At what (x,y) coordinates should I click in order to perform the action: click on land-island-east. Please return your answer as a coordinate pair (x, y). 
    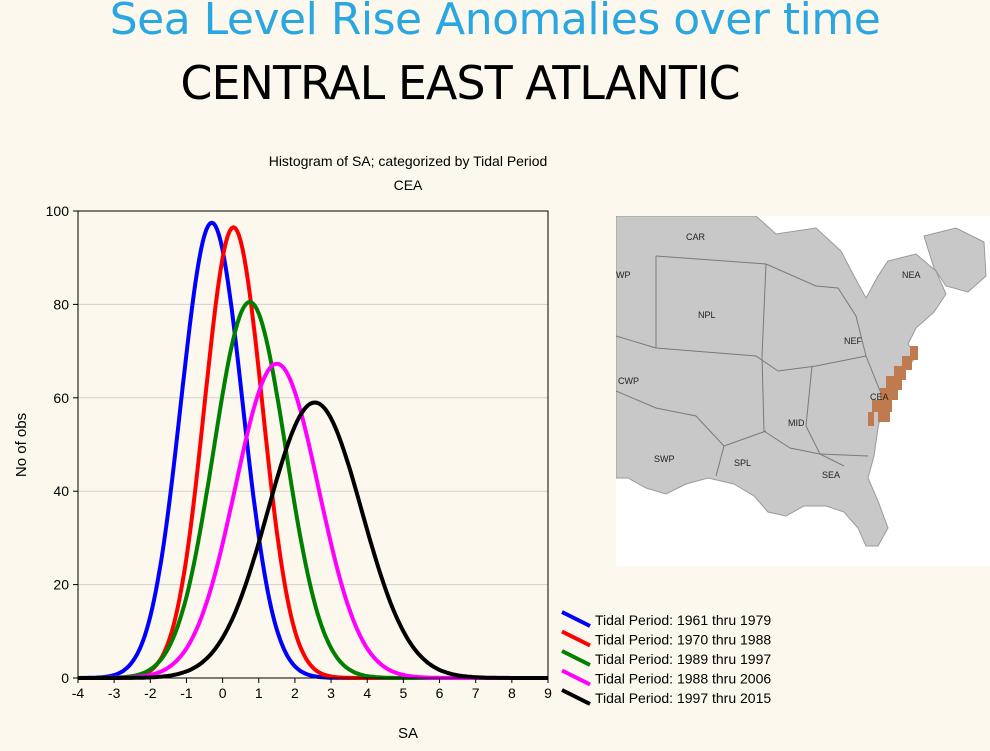
    Looking at the image, I should click on (955, 260).